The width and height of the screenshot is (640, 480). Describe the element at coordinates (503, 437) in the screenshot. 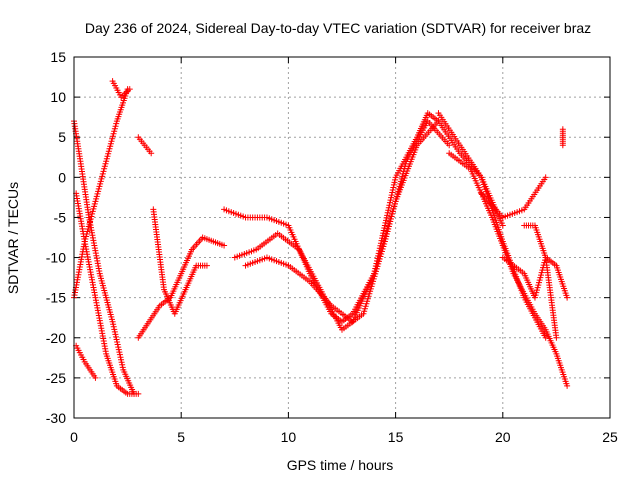

I see `x-tick-label: 20` at that location.